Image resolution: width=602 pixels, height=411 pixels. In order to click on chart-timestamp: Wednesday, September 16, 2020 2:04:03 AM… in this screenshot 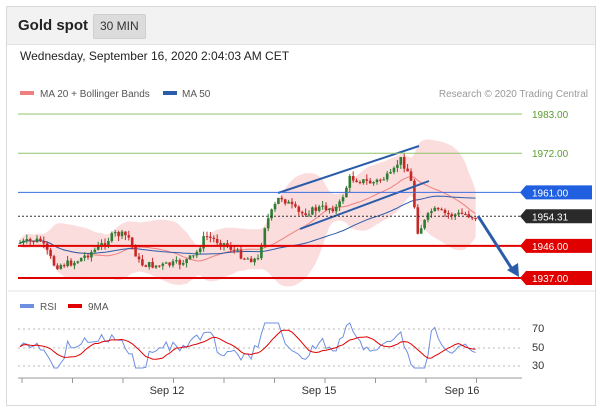, I will do `click(155, 56)`.